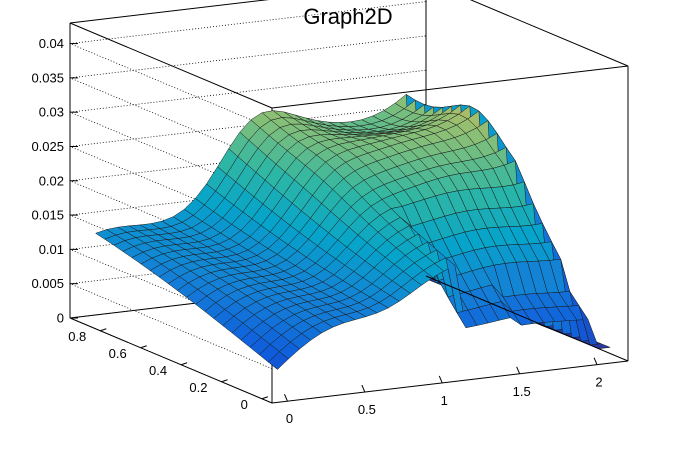 This screenshot has height=472, width=696. Describe the element at coordinates (47, 215) in the screenshot. I see `z-tick-label: 0.015` at that location.